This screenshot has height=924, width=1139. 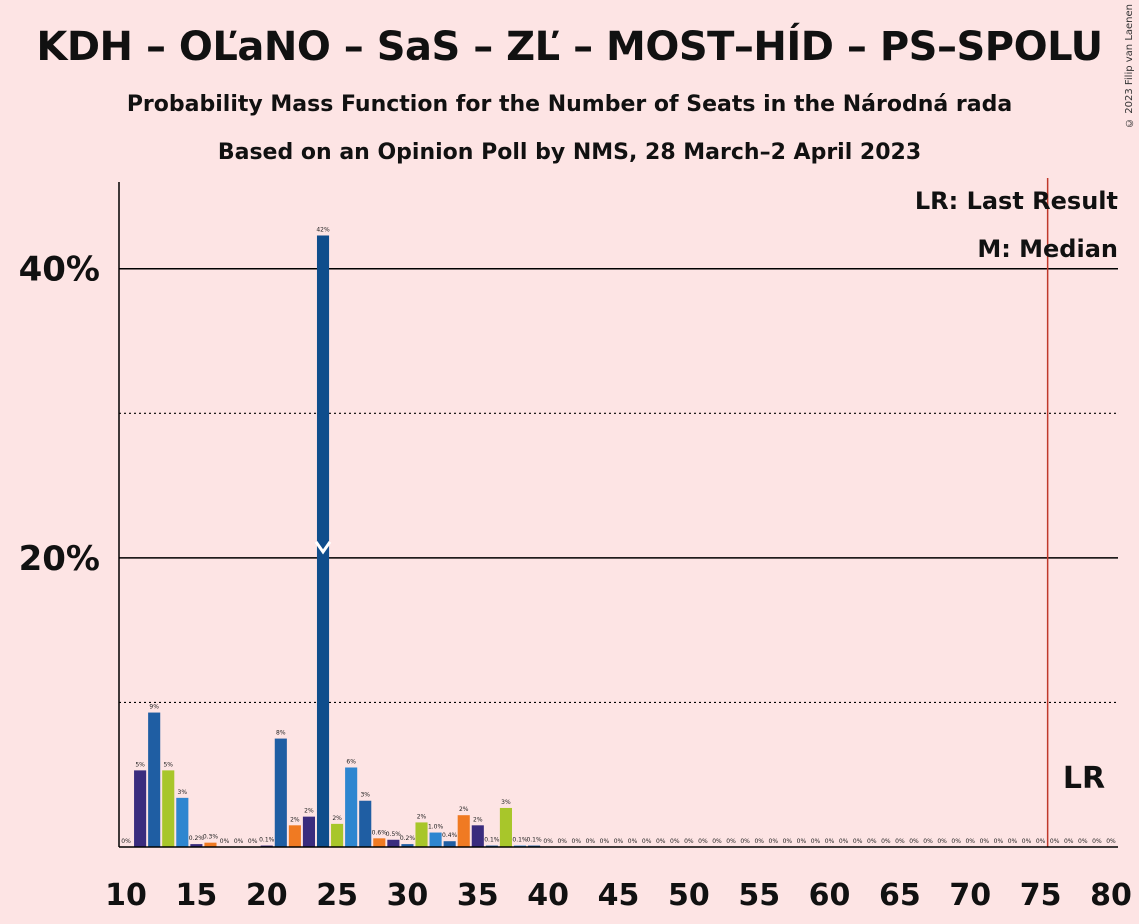 I want to click on last-result-marker-label: LR, so click(x=1084, y=778).